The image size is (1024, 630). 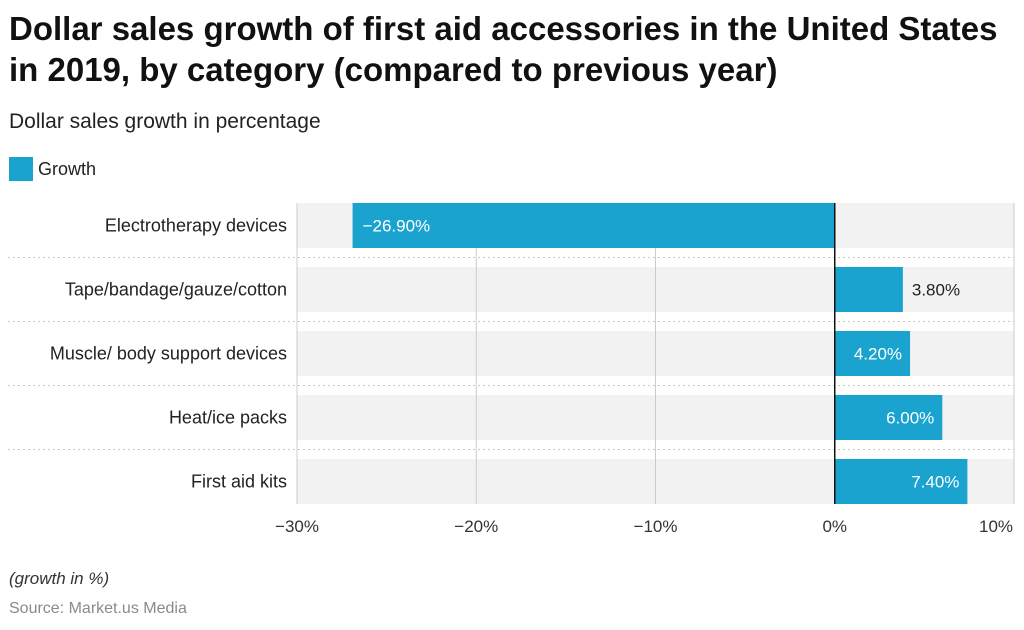 What do you see at coordinates (834, 526) in the screenshot?
I see `x-tick-label: 0%` at bounding box center [834, 526].